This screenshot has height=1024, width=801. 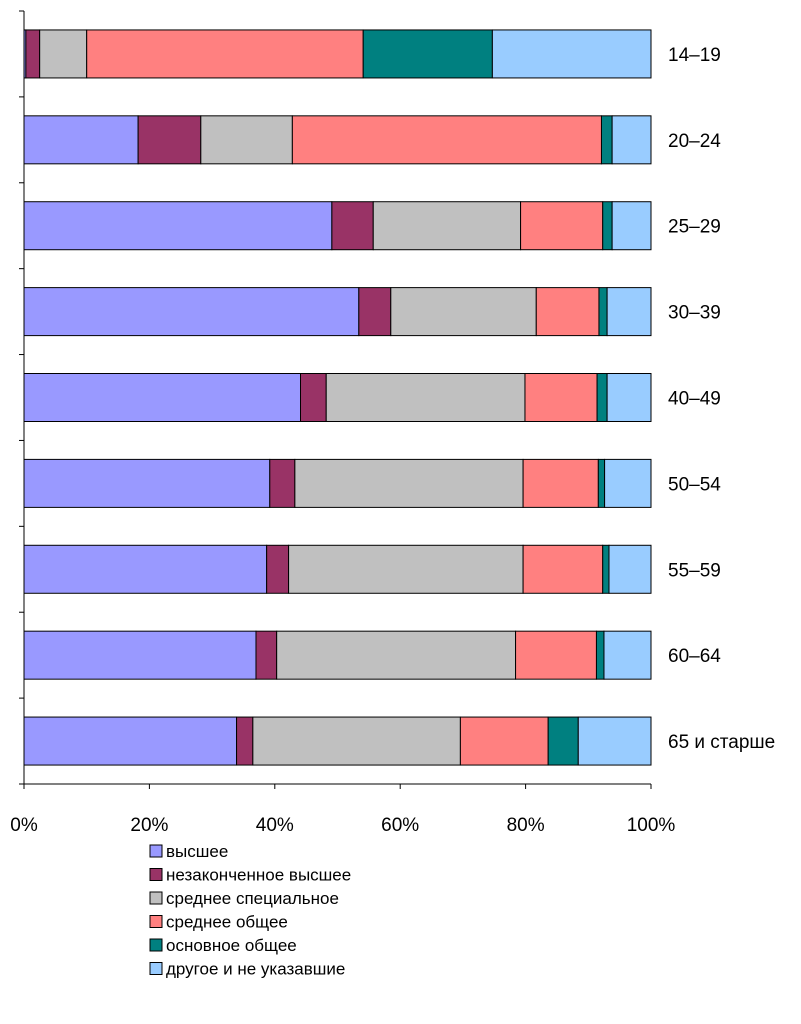 I want to click on x-tick-label: 80%, so click(x=526, y=825).